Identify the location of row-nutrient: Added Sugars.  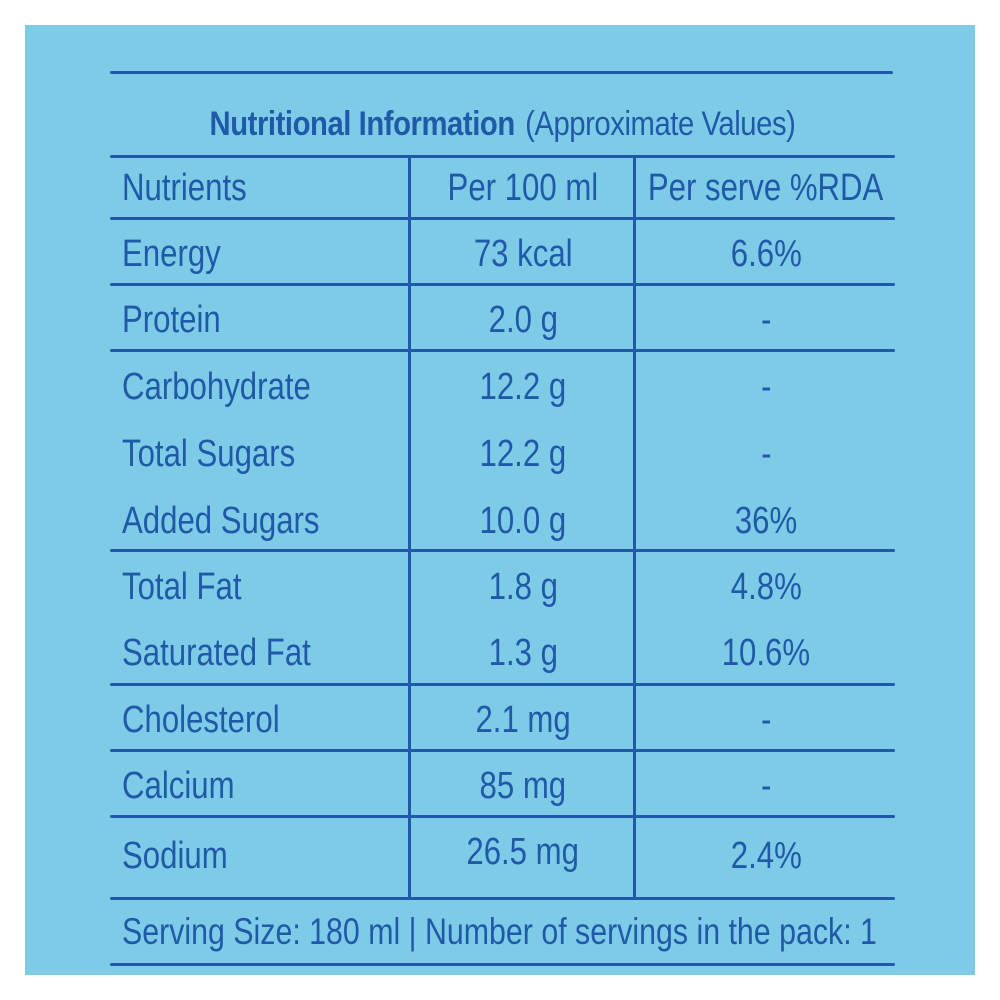
(221, 520).